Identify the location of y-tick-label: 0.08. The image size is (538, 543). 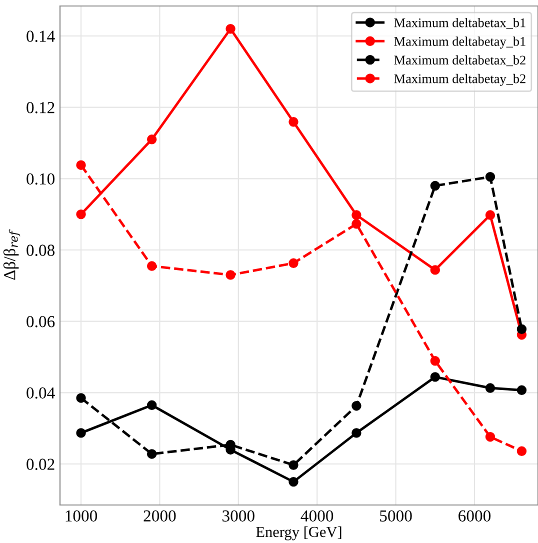
(40, 250).